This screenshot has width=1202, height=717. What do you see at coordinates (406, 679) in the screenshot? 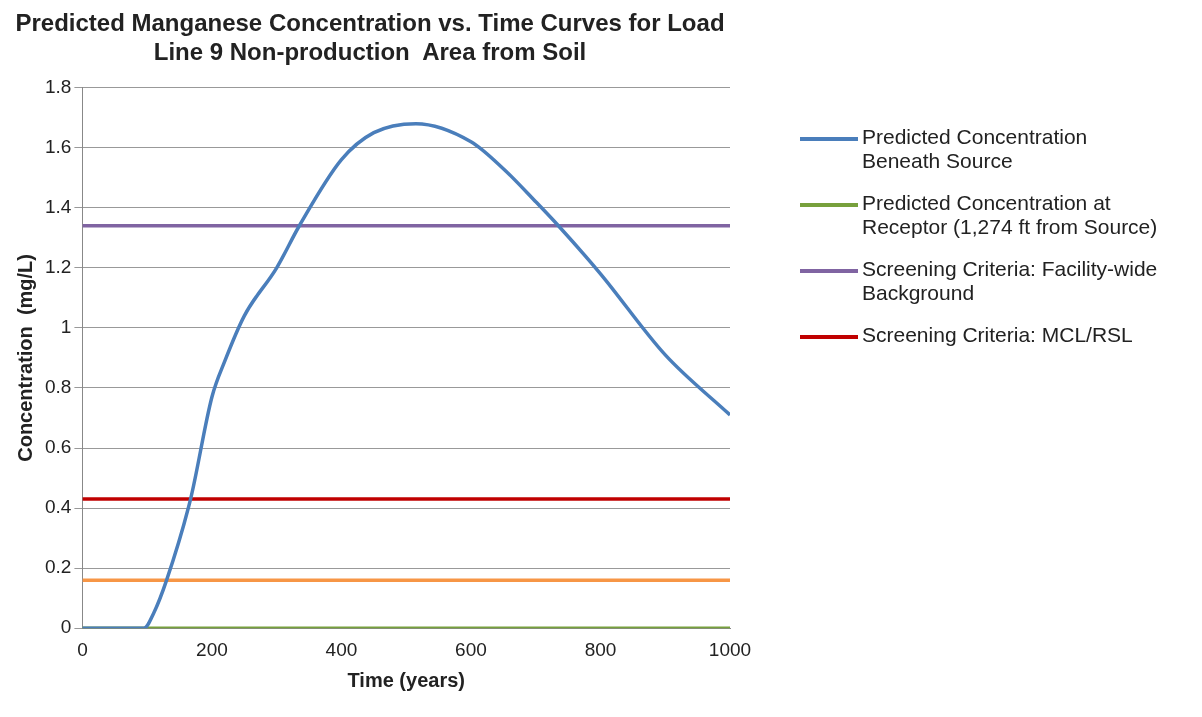
I see `x-axis-title: Time (years)` at bounding box center [406, 679].